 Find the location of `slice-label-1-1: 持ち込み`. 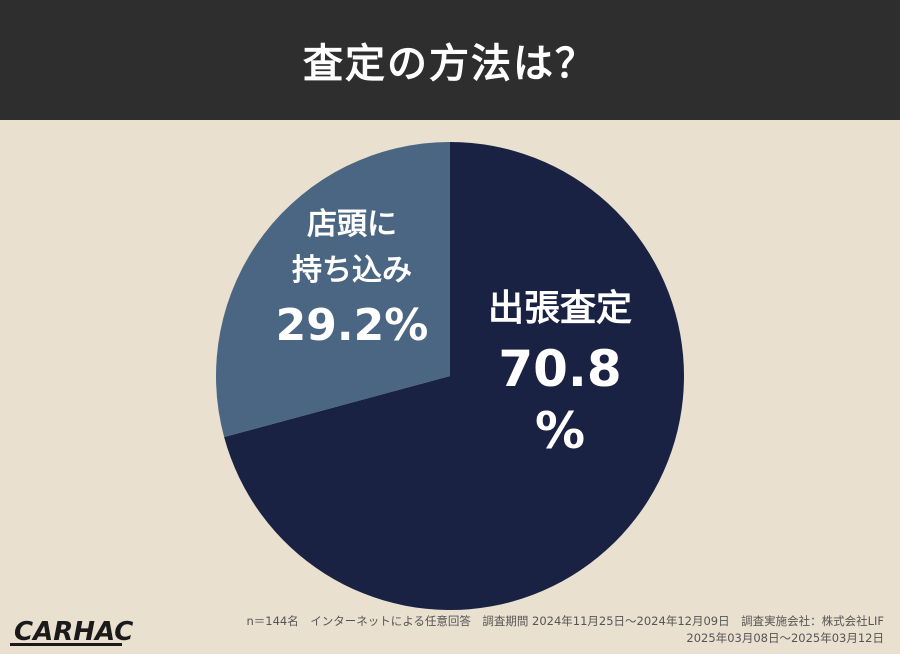

slice-label-1-1: 持ち込み is located at coordinates (352, 270).